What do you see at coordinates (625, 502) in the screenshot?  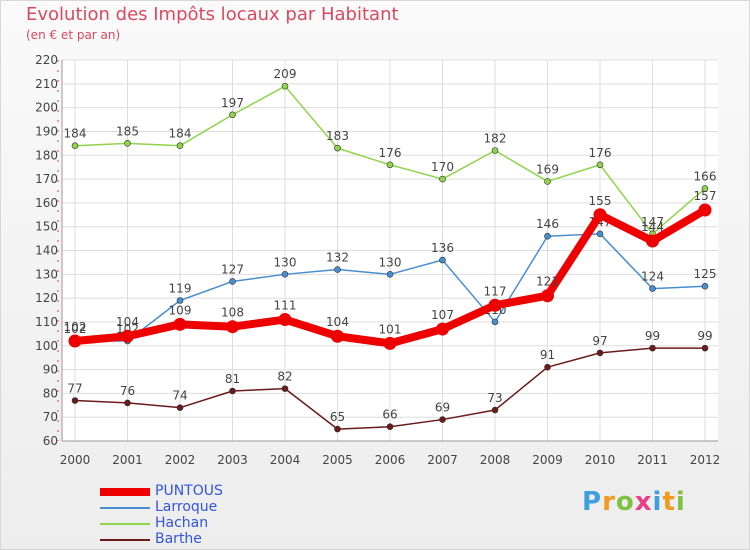 I see `logo-letter: o` at bounding box center [625, 502].